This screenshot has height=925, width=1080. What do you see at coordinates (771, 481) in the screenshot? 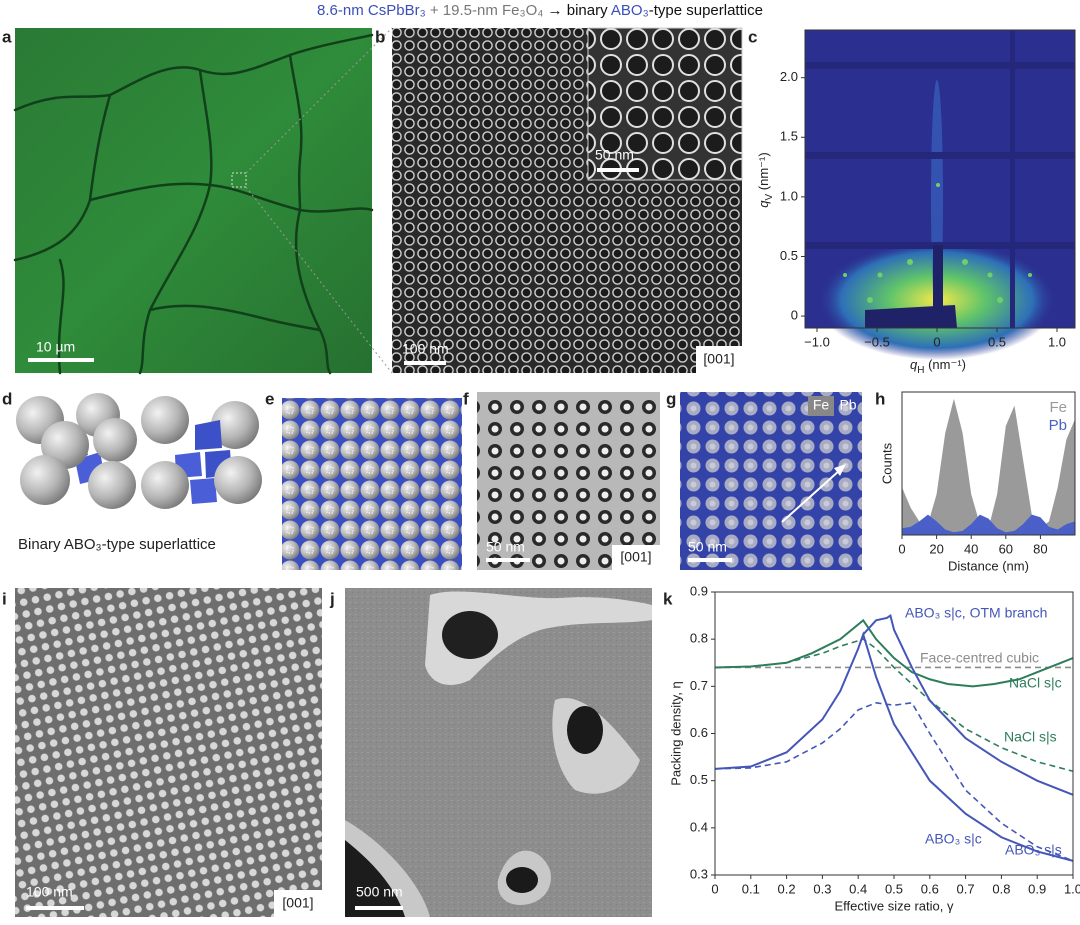
I see `panel-g-image` at bounding box center [771, 481].